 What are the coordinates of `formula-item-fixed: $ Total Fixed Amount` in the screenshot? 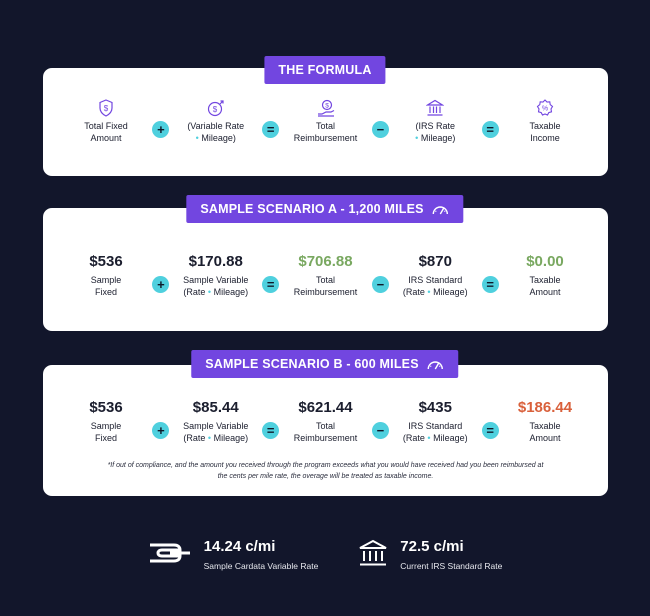 It's located at (106, 119).